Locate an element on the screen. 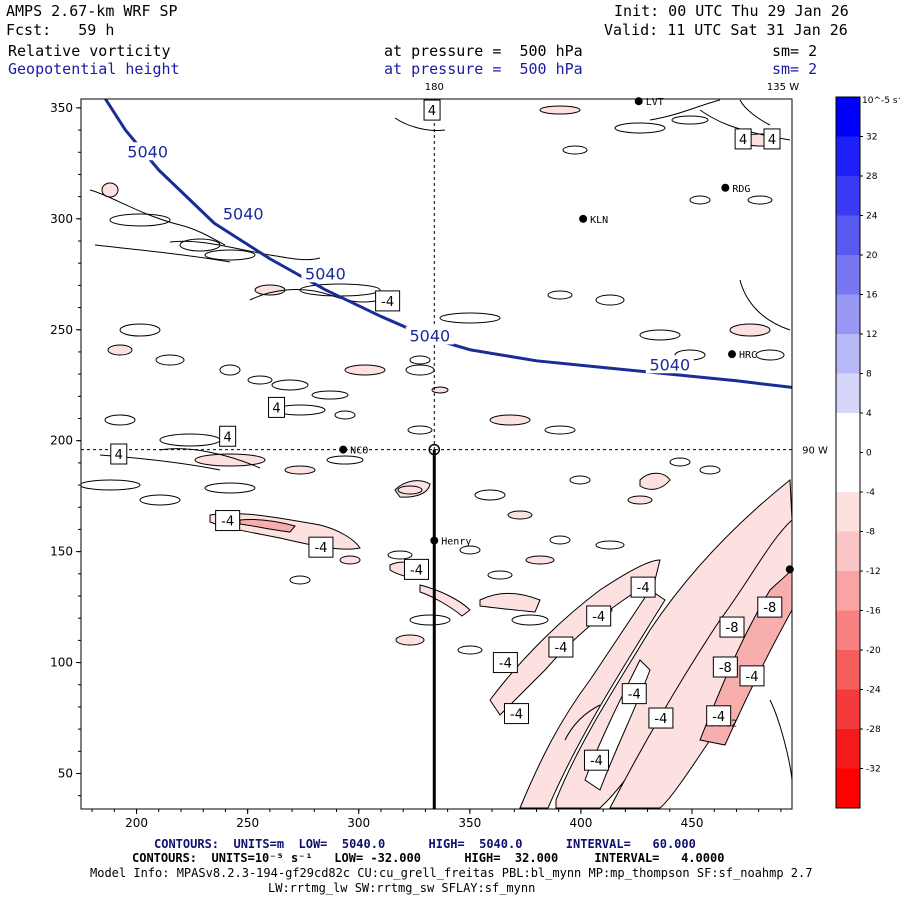  colorbar-tick-label: 16 is located at coordinates (872, 296).